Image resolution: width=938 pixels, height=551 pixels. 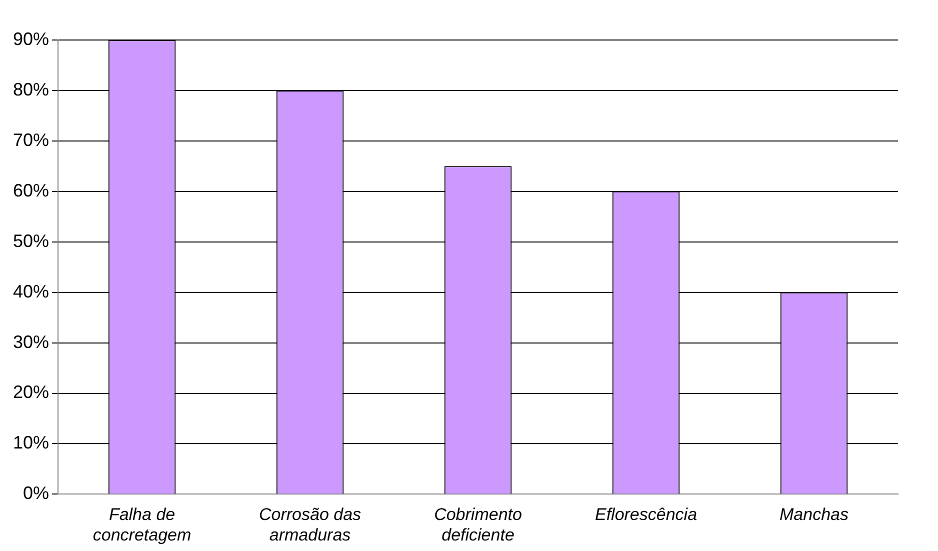 What do you see at coordinates (31, 190) in the screenshot?
I see `y-tick-label: 60%` at bounding box center [31, 190].